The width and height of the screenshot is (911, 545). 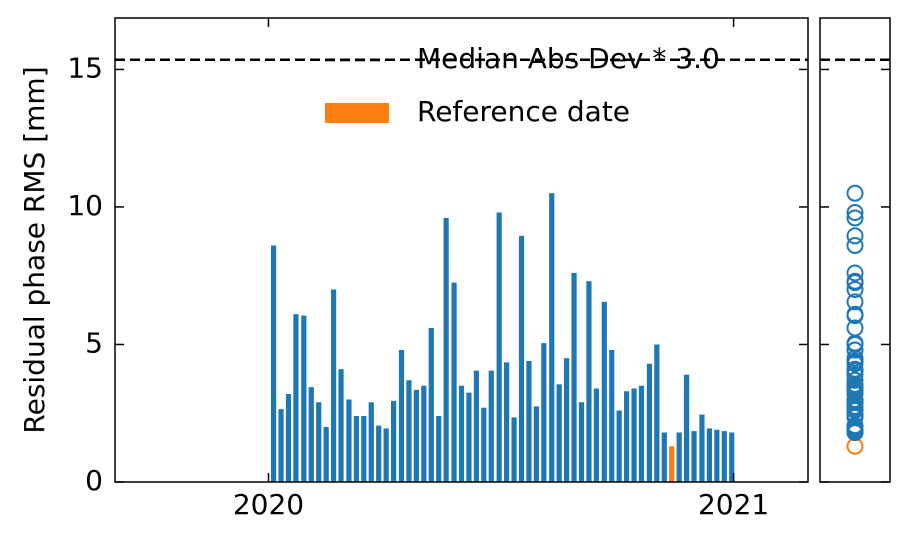 I want to click on y-tick-label: 10, so click(x=85, y=205).